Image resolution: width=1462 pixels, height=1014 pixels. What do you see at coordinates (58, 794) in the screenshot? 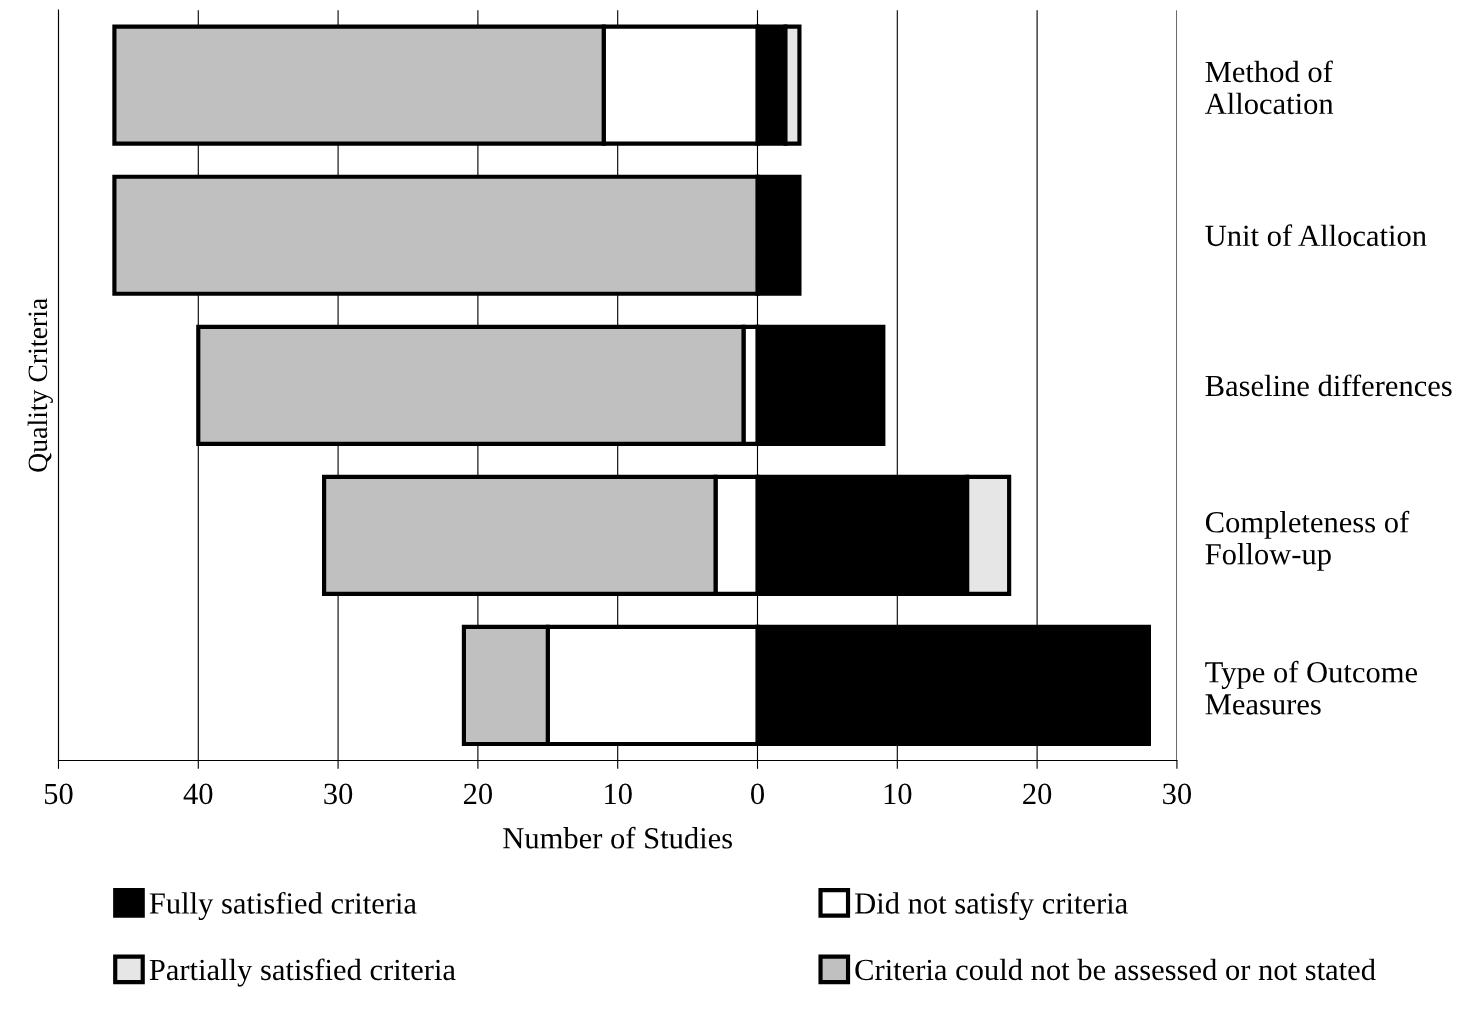
I see `x-tick-label: 50` at bounding box center [58, 794].